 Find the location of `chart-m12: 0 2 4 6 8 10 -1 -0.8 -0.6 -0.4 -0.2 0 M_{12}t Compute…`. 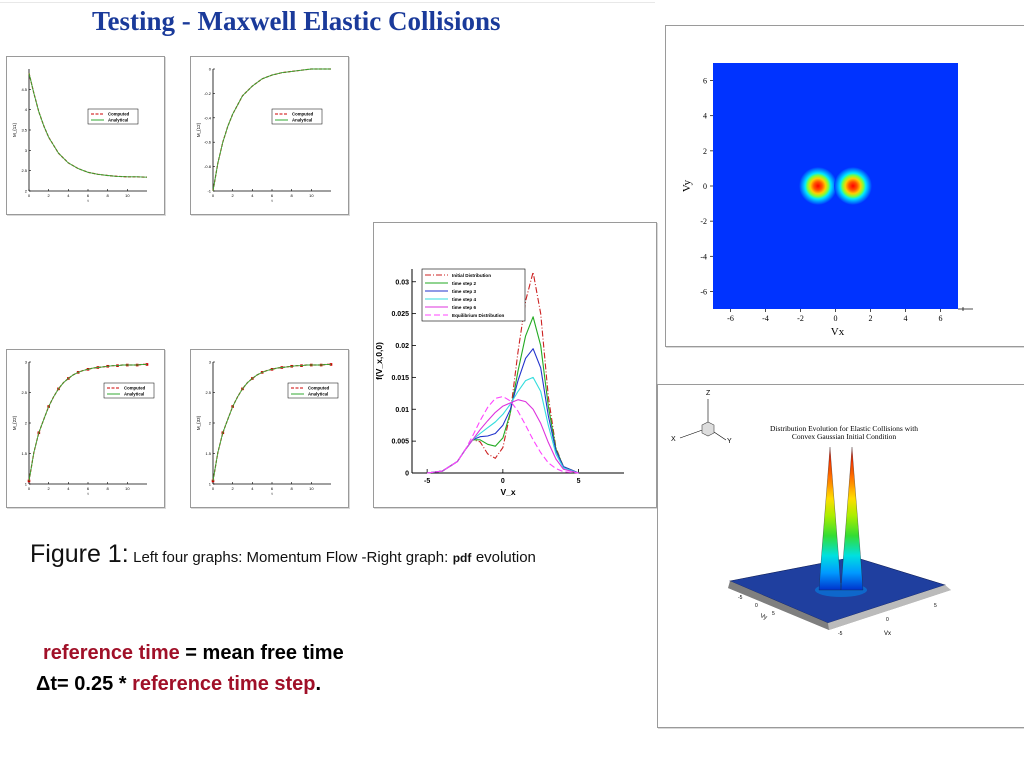

chart-m12: 0 2 4 6 8 10 -1 -0.8 -0.6 -0.4 -0.2 0 M_{12}t Compute… is located at coordinates (263, 135).